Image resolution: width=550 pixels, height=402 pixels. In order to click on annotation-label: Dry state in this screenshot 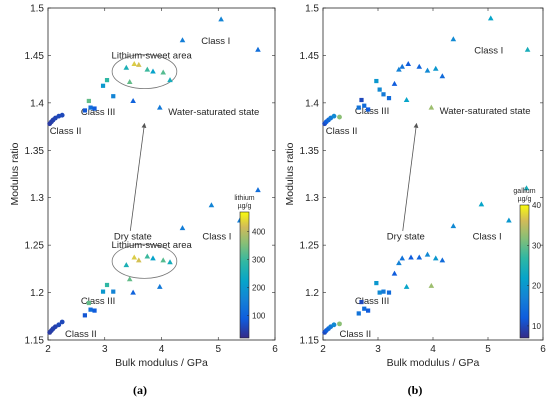, I will do `click(133, 236)`.